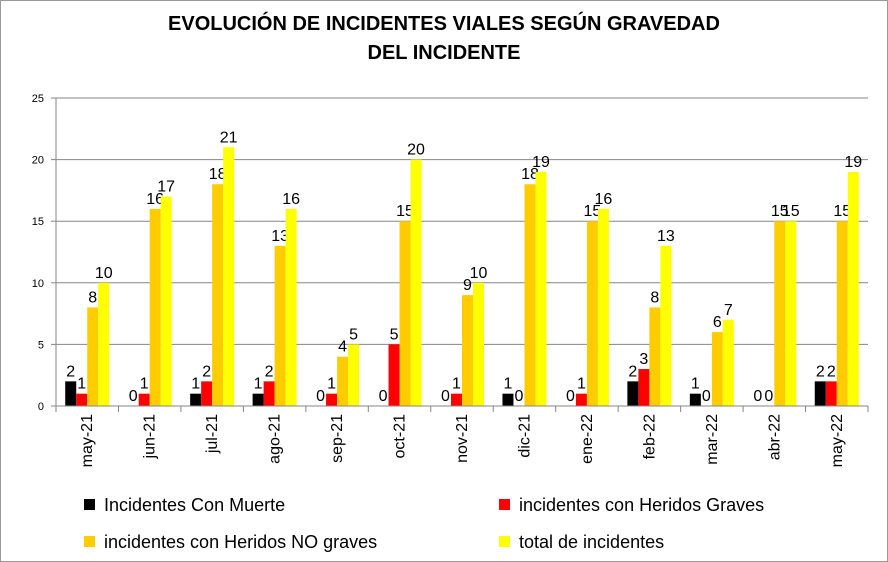 This screenshot has width=888, height=562. What do you see at coordinates (41, 407) in the screenshot?
I see `y-tick-label: 0` at bounding box center [41, 407].